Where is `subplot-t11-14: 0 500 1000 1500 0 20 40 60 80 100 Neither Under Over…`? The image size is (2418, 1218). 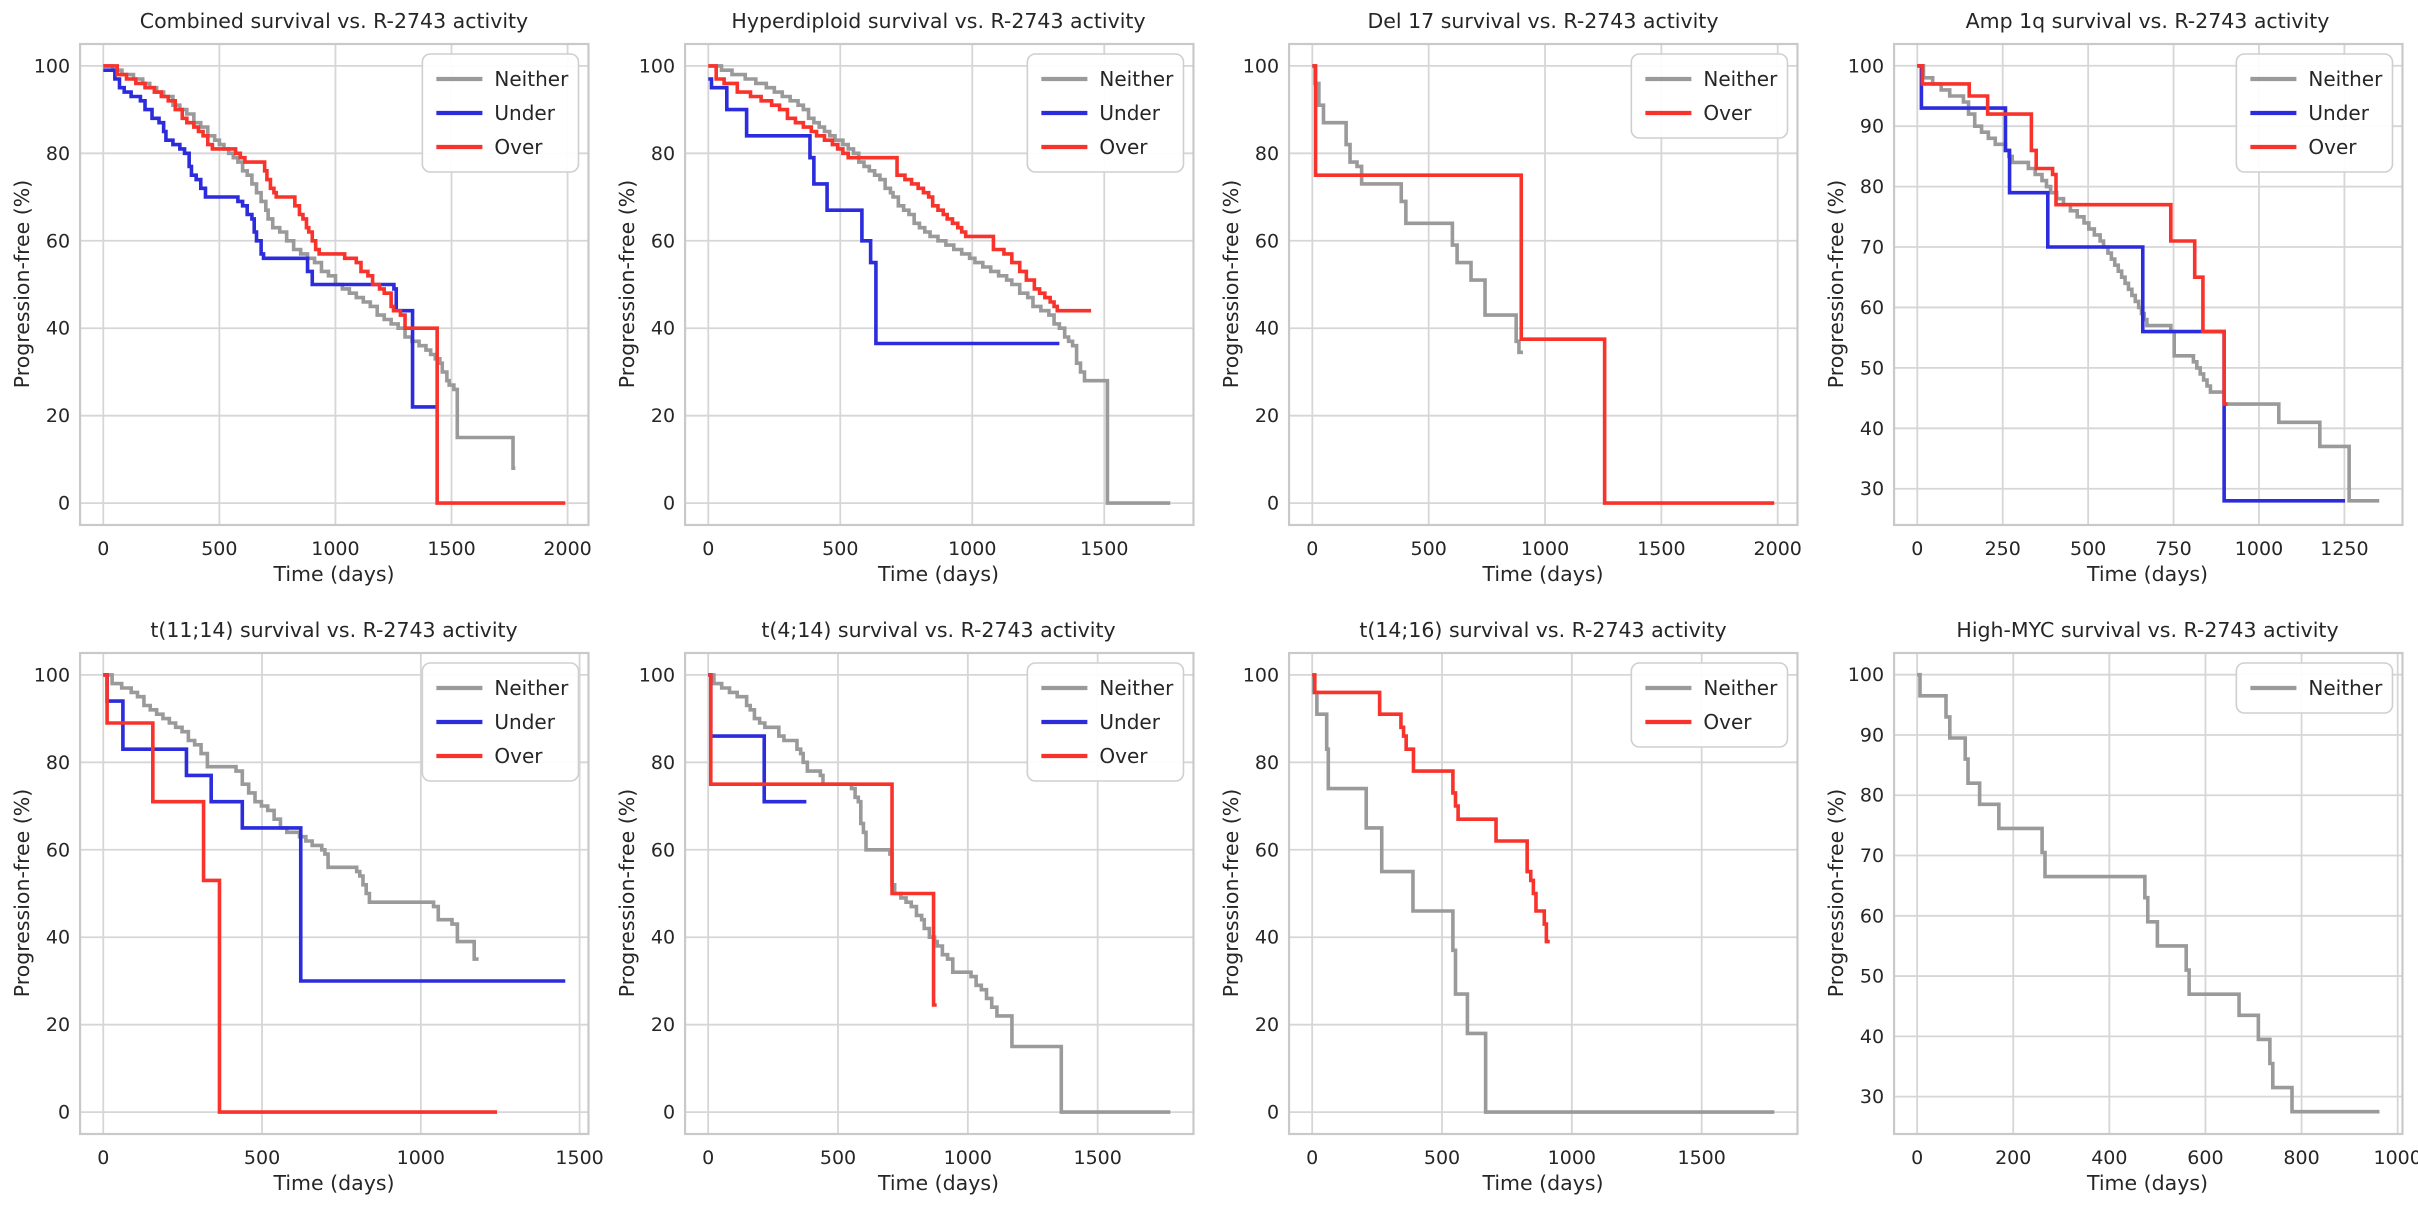 subplot-t11-14: 0 500 1000 1500 0 20 40 60 80 100 Neither Under Over… is located at coordinates (302, 913).